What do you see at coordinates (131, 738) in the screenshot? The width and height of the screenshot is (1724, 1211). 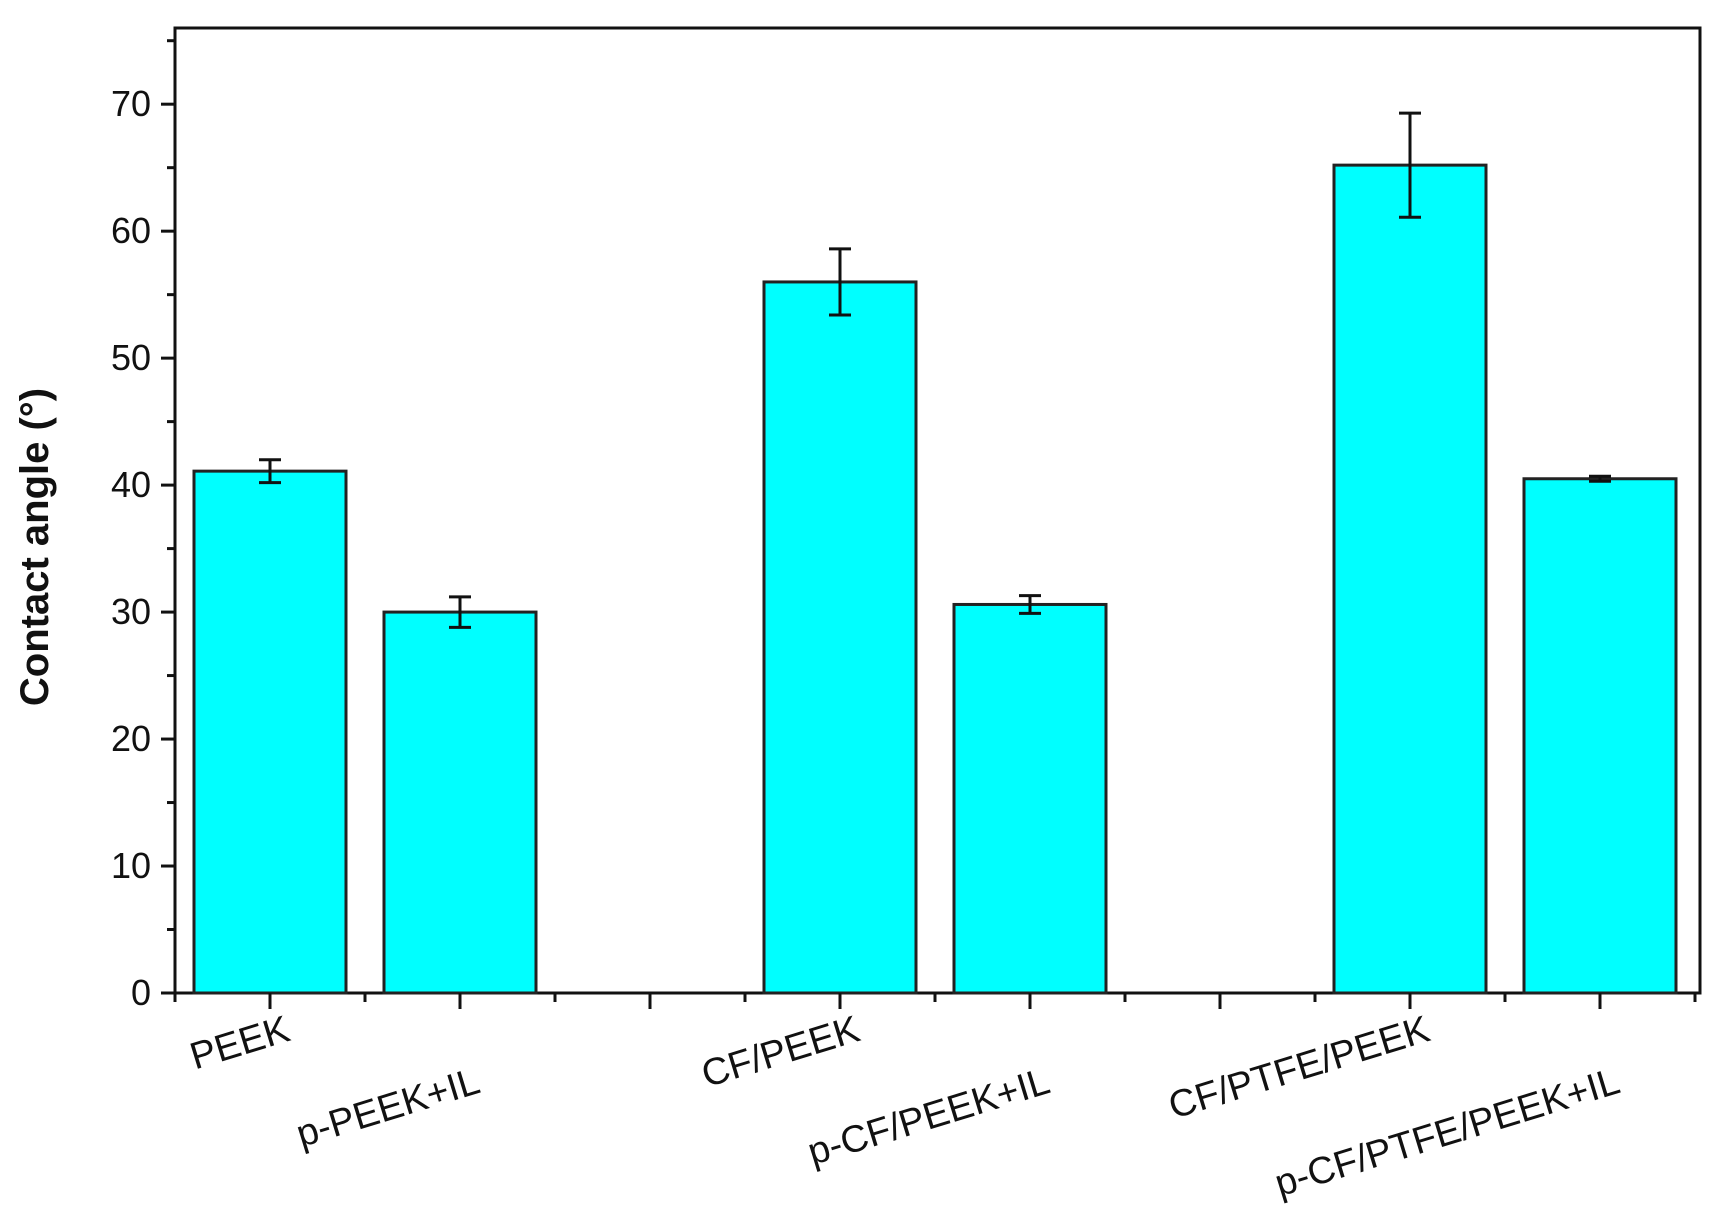 I see `y-tick-label: 20` at bounding box center [131, 738].